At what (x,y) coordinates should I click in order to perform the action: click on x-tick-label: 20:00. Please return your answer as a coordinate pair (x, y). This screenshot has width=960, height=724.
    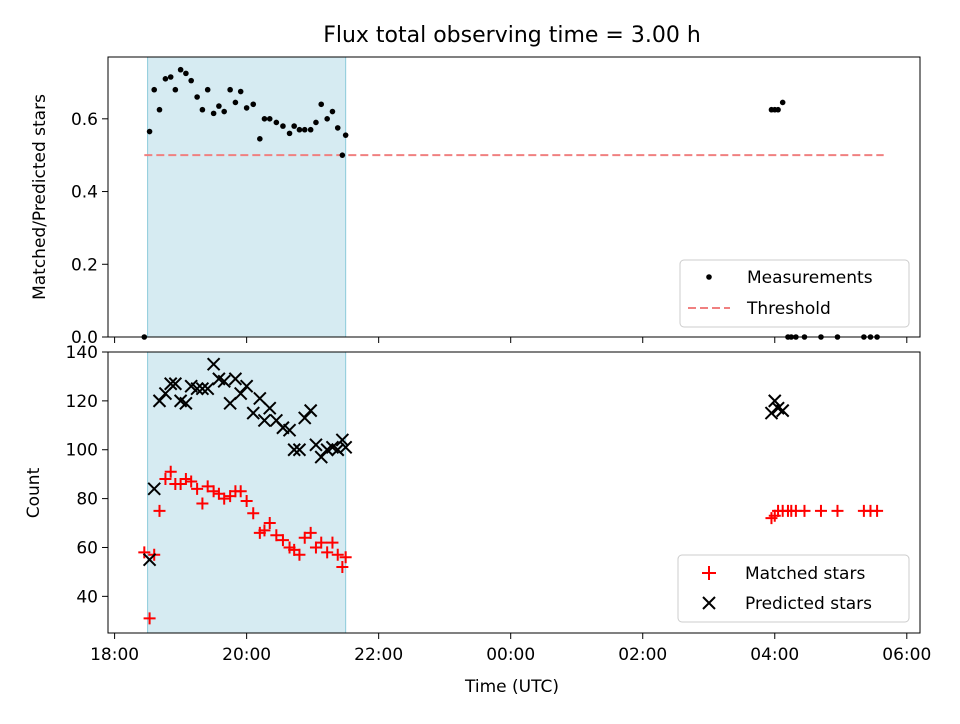
    Looking at the image, I should click on (246, 655).